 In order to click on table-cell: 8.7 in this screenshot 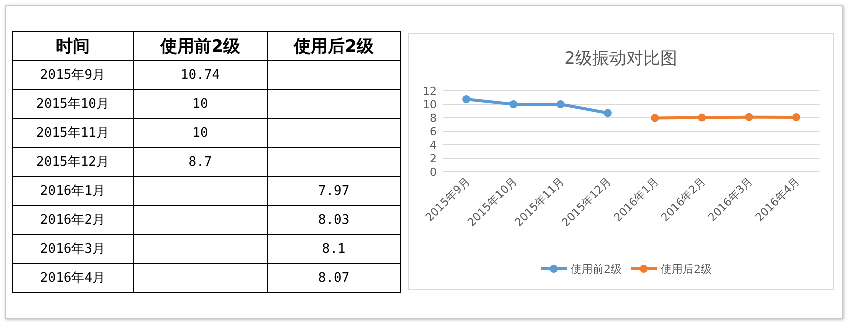, I will do `click(201, 162)`.